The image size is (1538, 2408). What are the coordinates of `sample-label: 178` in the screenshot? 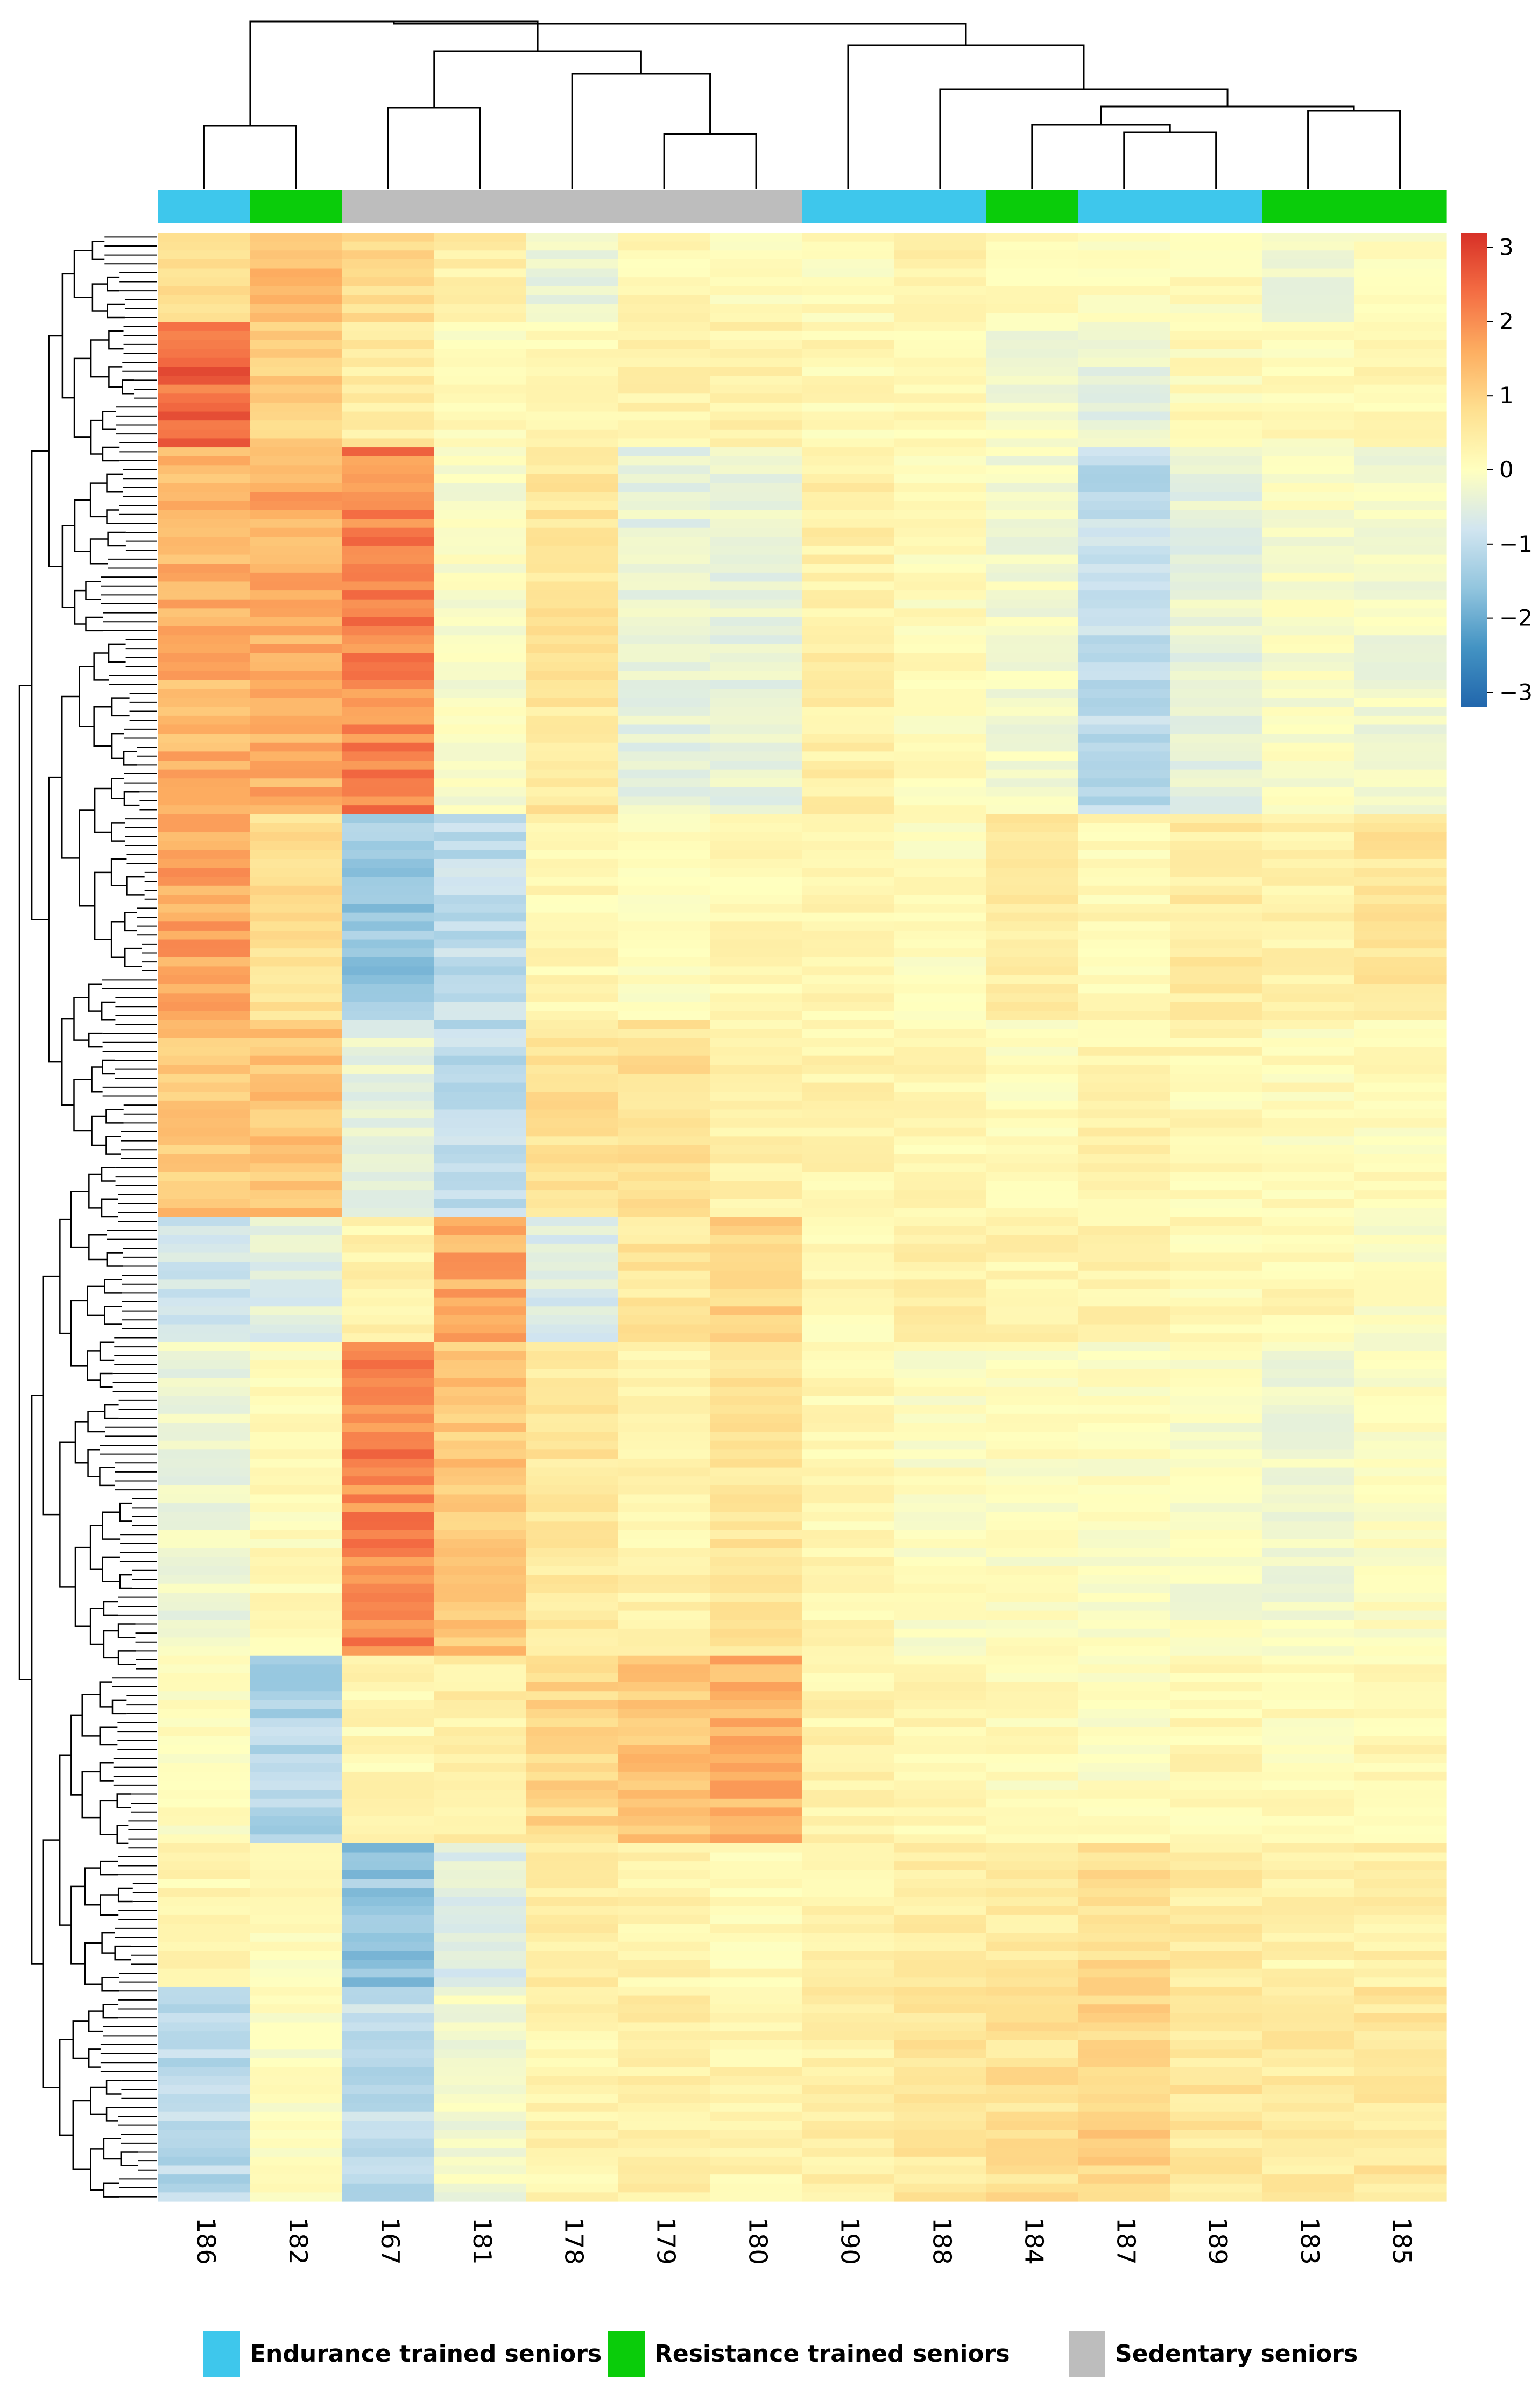 It's located at (574, 2241).